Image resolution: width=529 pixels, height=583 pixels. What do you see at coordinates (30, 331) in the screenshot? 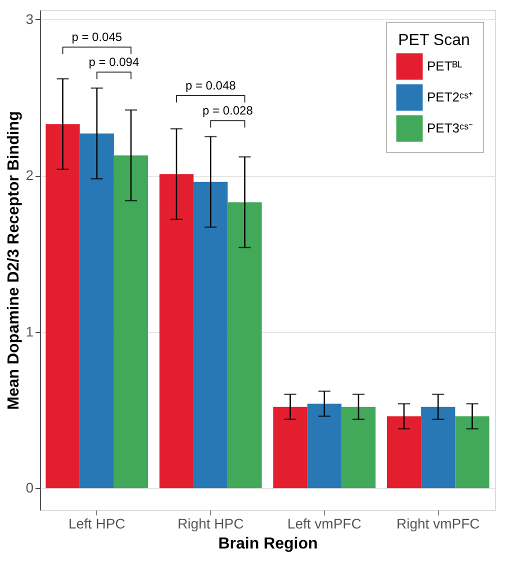
I see `y-tick-label: 1` at bounding box center [30, 331].